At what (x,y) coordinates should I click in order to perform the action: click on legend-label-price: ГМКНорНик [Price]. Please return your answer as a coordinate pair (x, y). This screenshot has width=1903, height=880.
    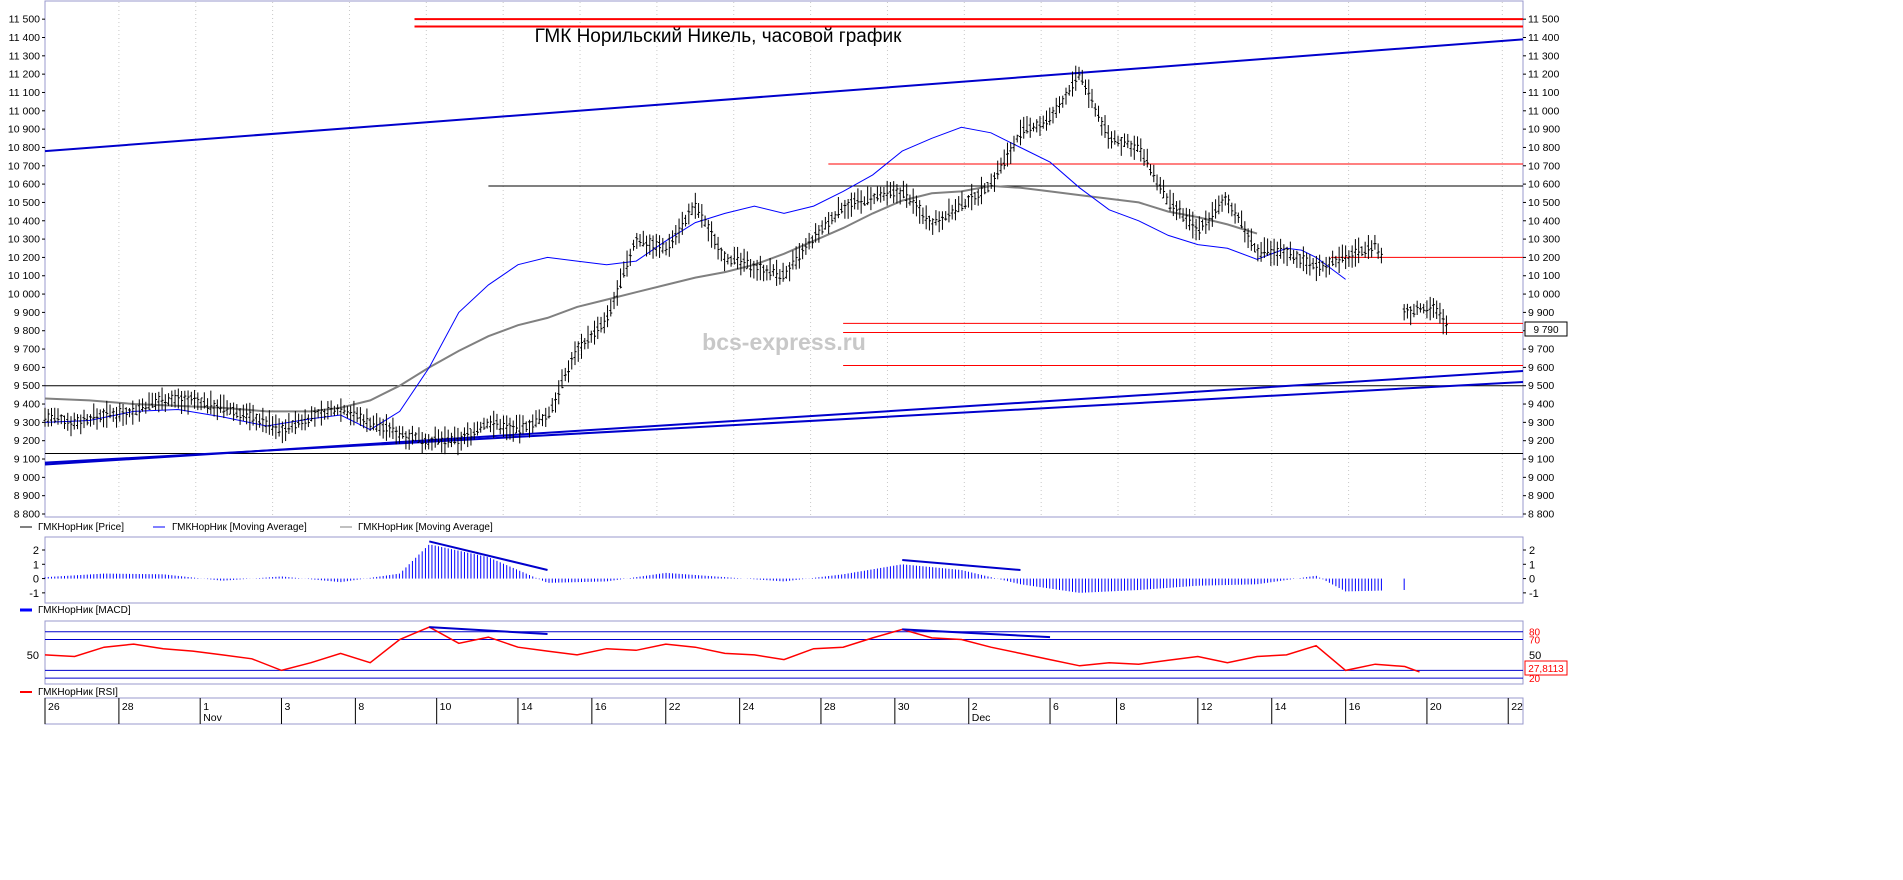
    Looking at the image, I should click on (81, 527).